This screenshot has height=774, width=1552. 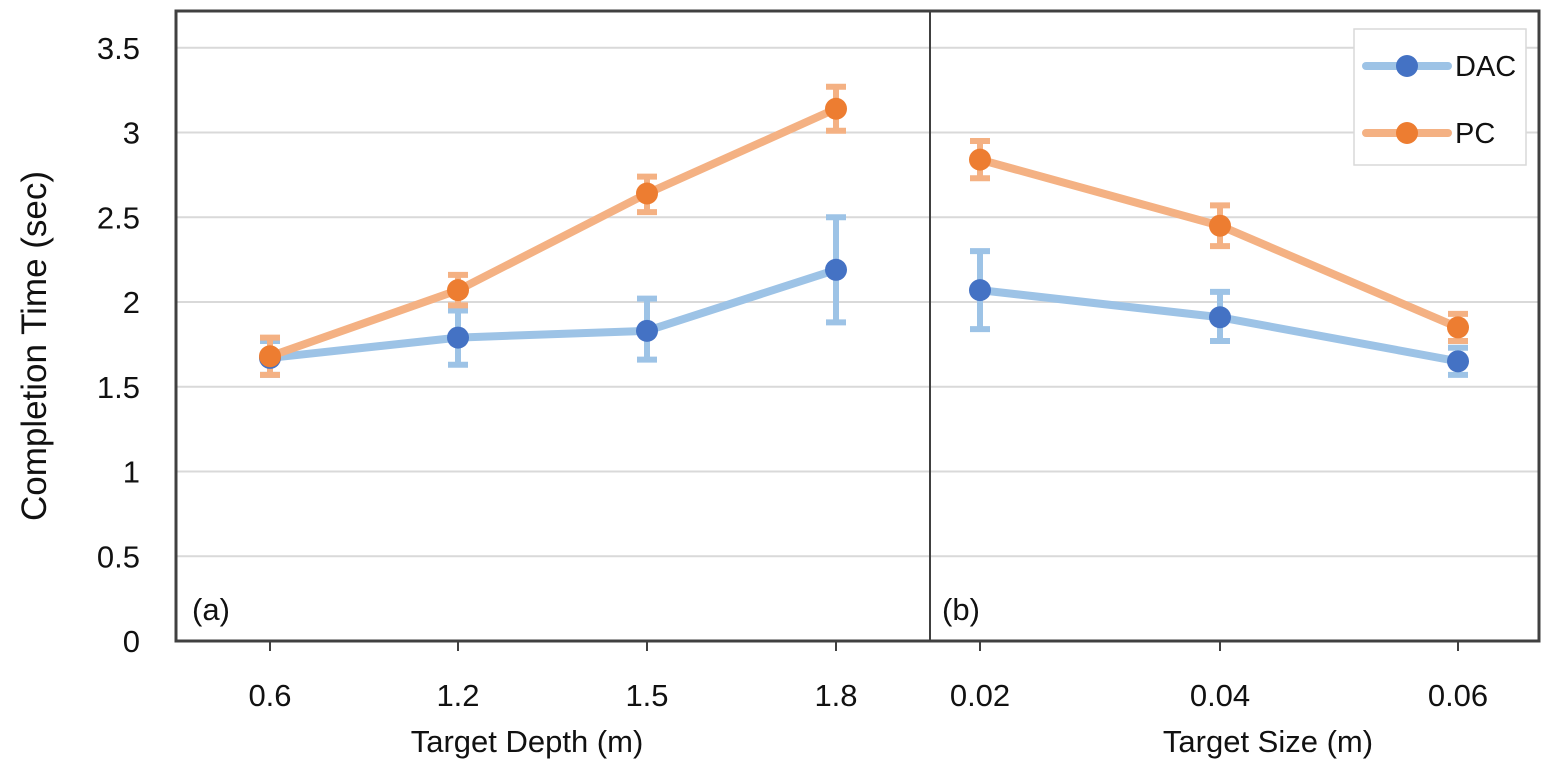 I want to click on y-tick-label: 3.5, so click(x=118, y=48).